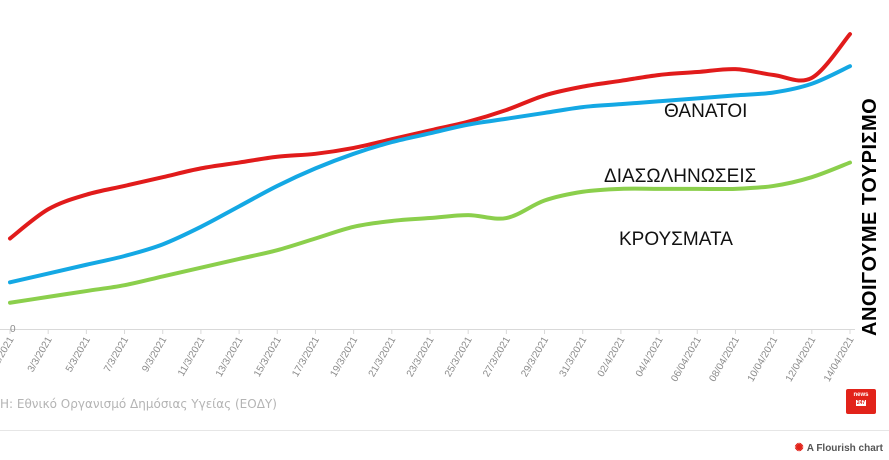  I want to click on logo-text-bottom: 247, so click(861, 403).